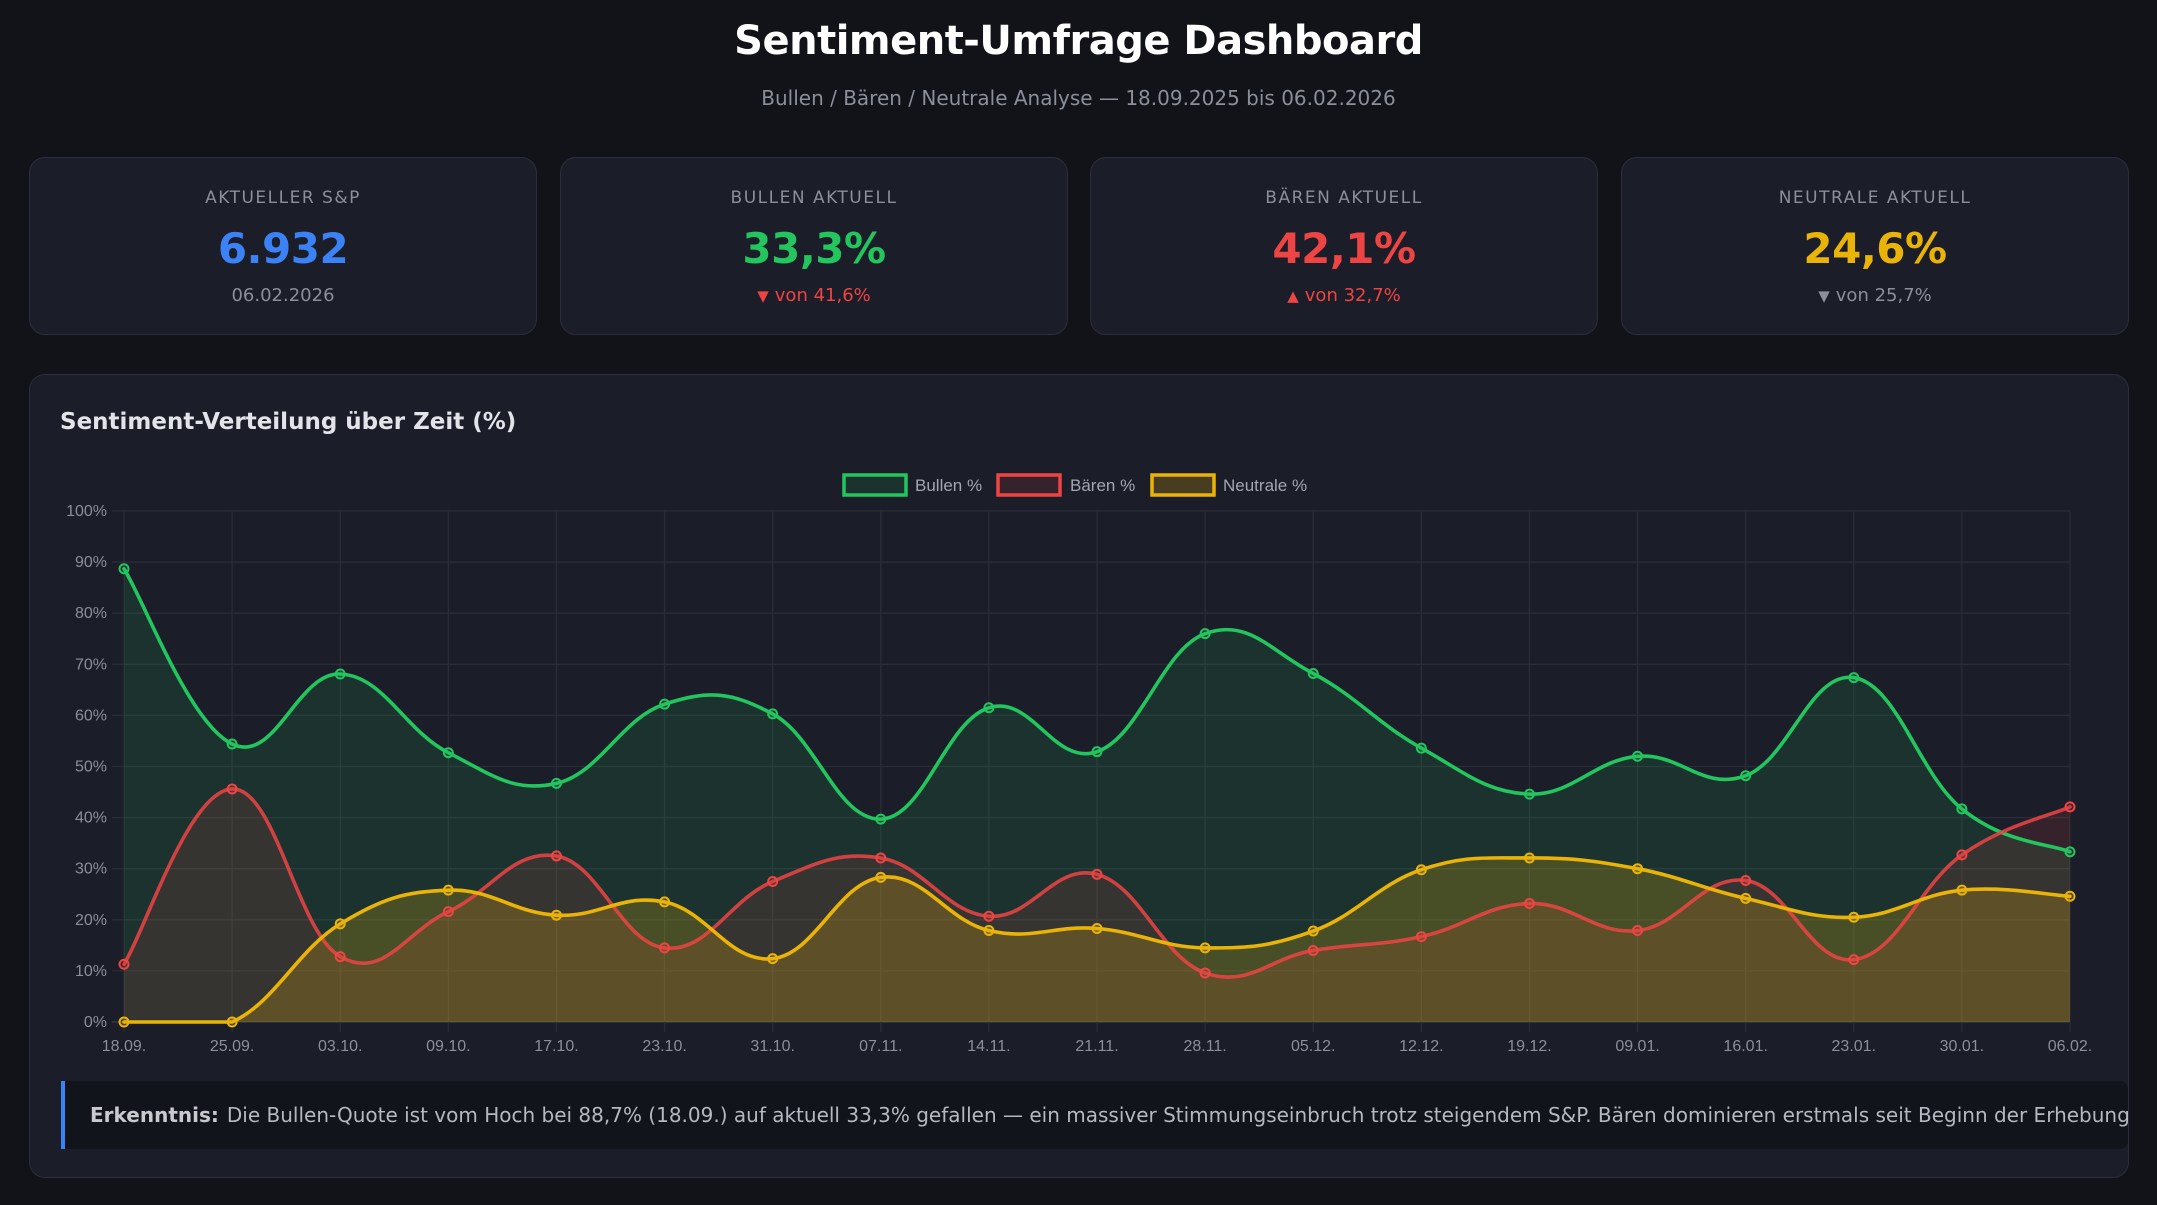 The height and width of the screenshot is (1205, 2157). Describe the element at coordinates (814, 198) in the screenshot. I see `kpi-label: Bullen aktuell` at that location.